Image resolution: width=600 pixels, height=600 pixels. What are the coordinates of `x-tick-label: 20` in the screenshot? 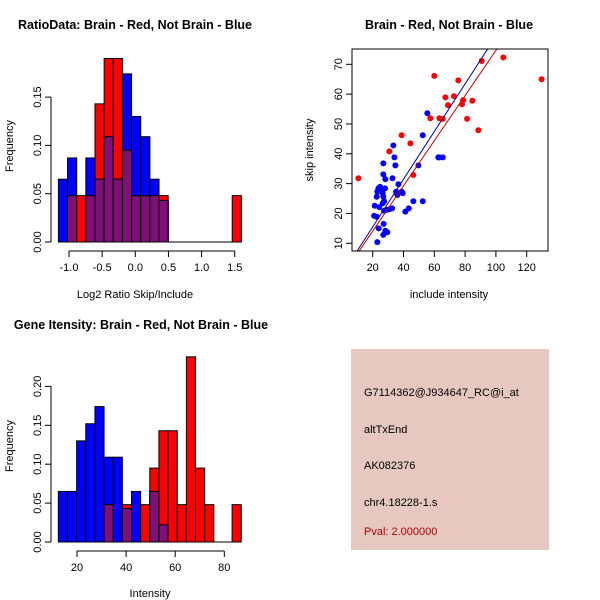 It's located at (77, 568).